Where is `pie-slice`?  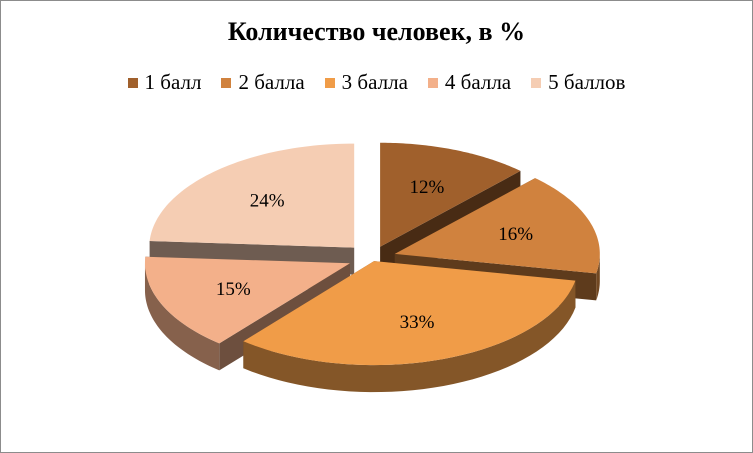
pie-slice is located at coordinates (409, 327).